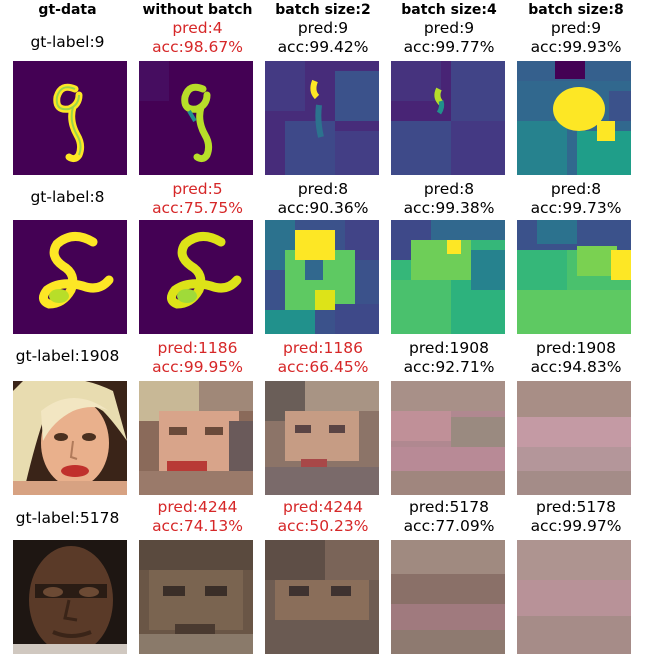  I want to click on gt-label-row-4: gt-label:5178, so click(67, 518).